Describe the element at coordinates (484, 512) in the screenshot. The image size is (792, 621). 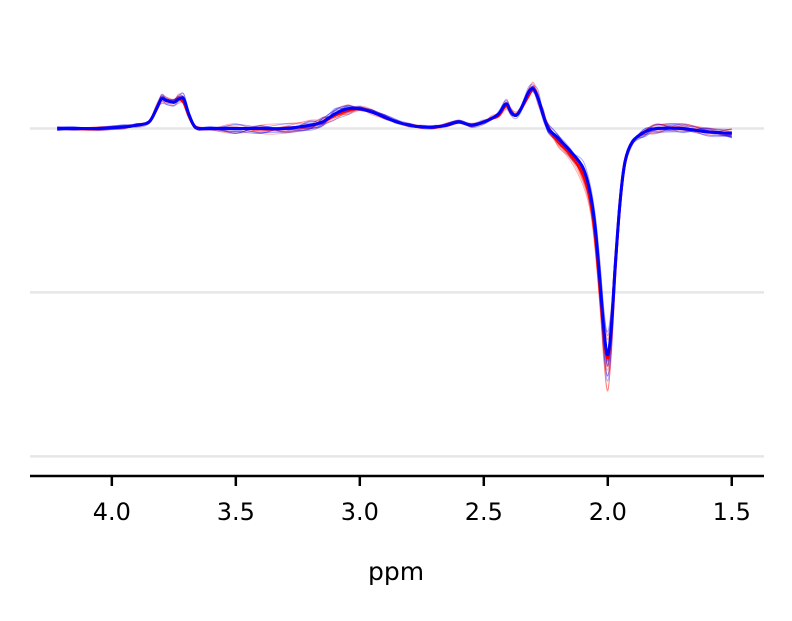
I see `x-tick-label-3: 2.5` at that location.